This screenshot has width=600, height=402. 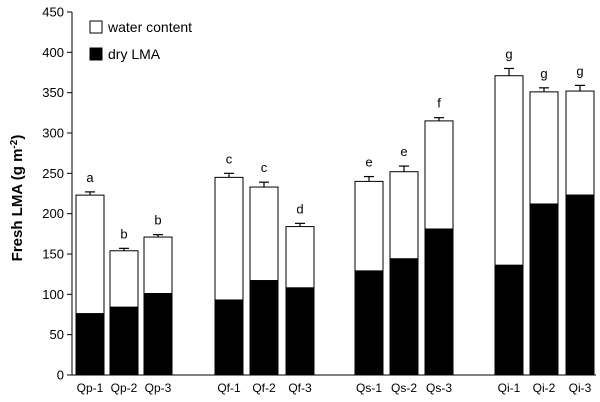 I want to click on x-tick-label-qp-3: Qp-3, so click(x=158, y=388).